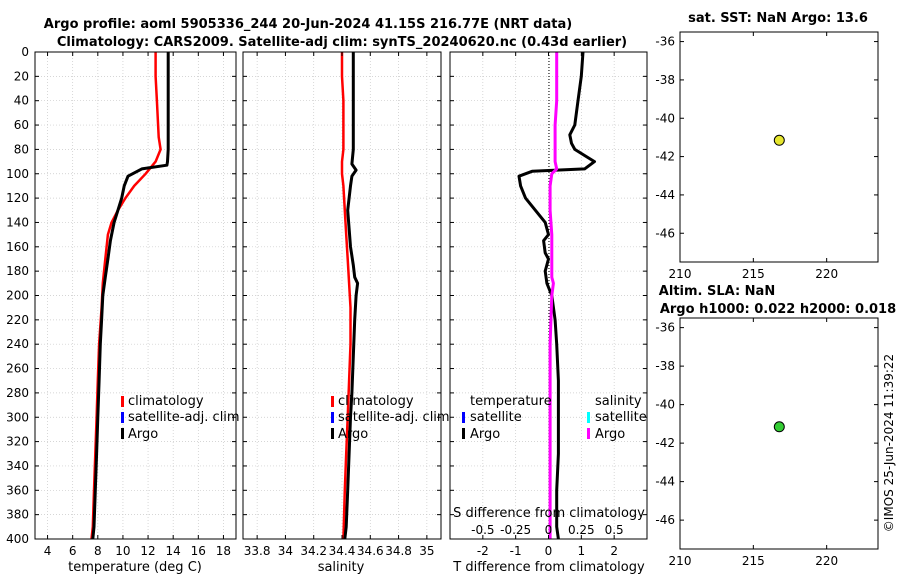 Image resolution: width=900 pixels, height=580 pixels. What do you see at coordinates (511, 401) in the screenshot?
I see `legend-temperature-header: temperature` at bounding box center [511, 401].